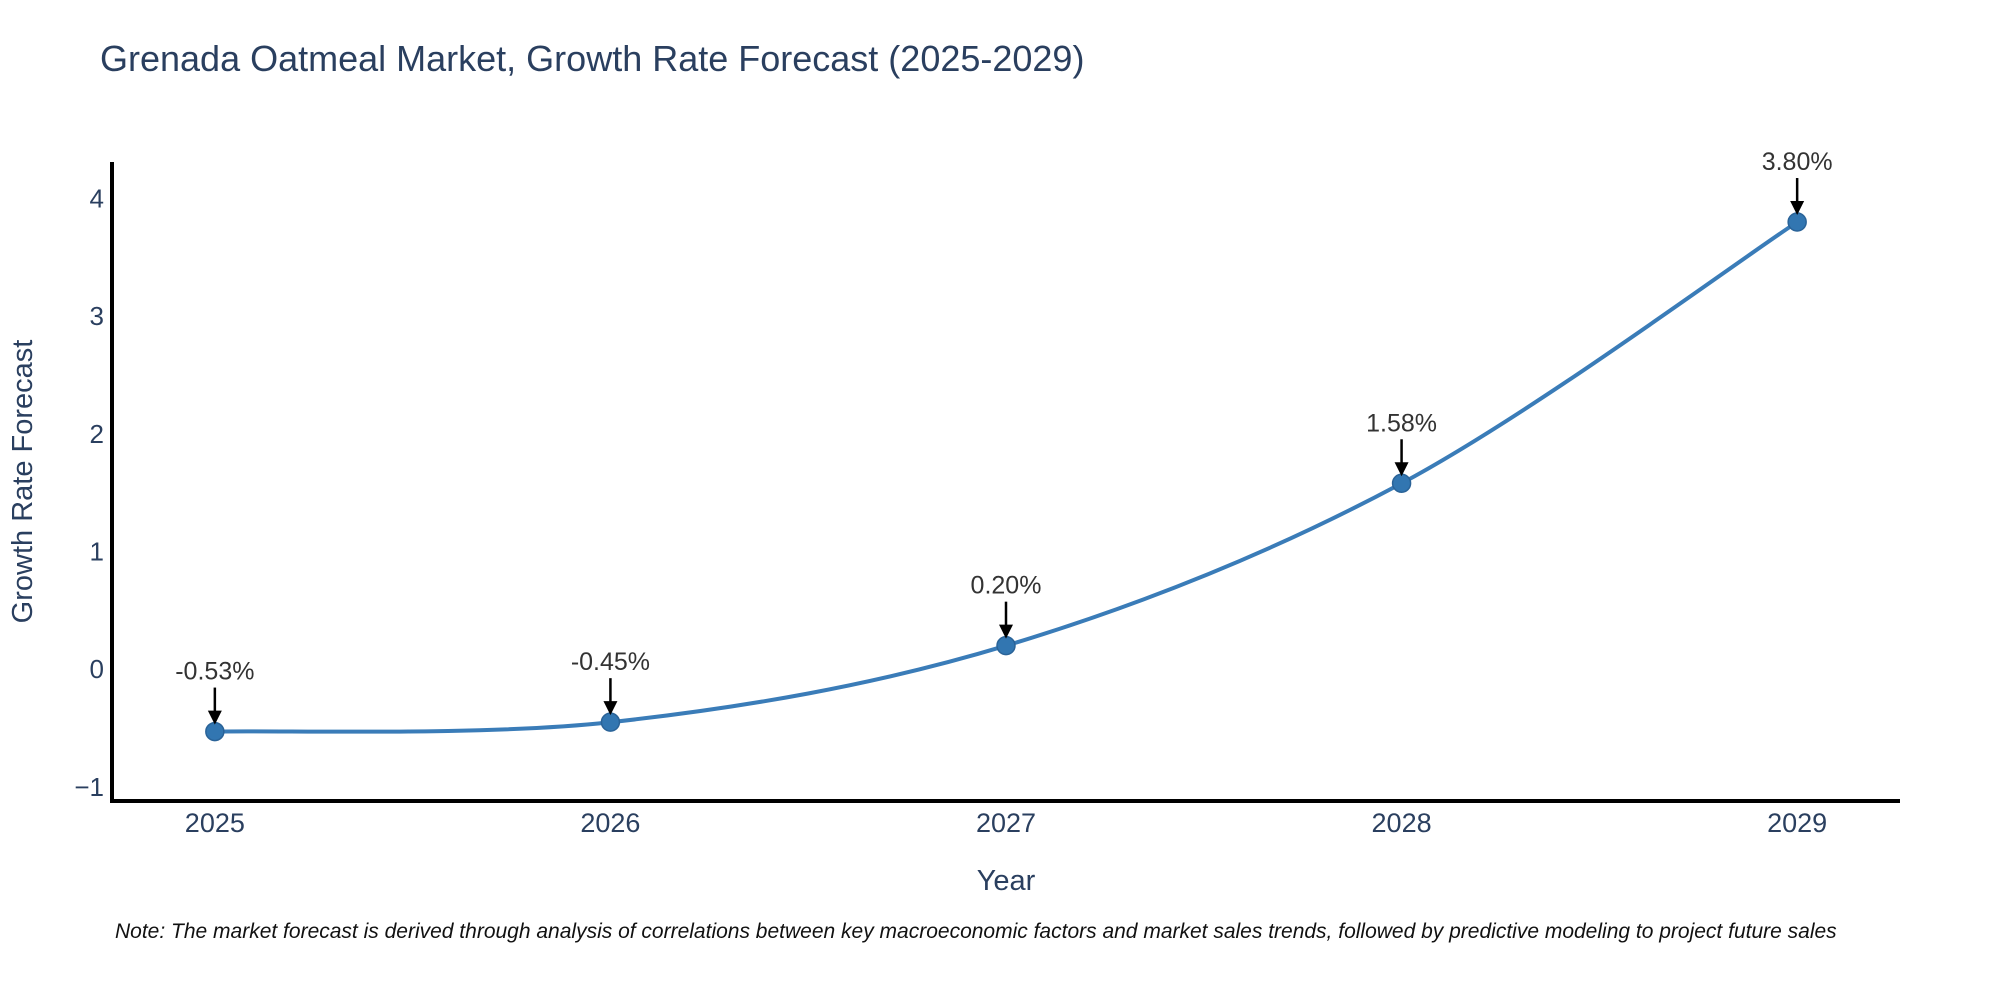 This screenshot has width=2000, height=1000. What do you see at coordinates (1402, 823) in the screenshot?
I see `x-tick-label: 2028` at bounding box center [1402, 823].